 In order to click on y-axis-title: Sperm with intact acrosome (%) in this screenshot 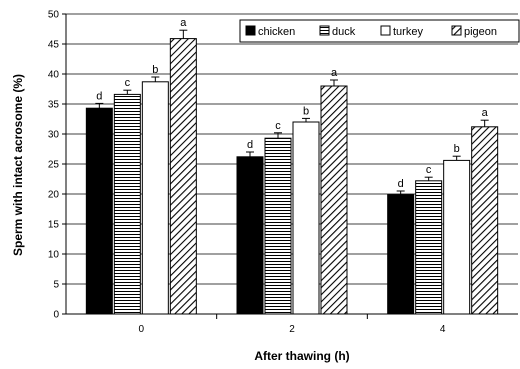, I will do `click(18, 165)`.